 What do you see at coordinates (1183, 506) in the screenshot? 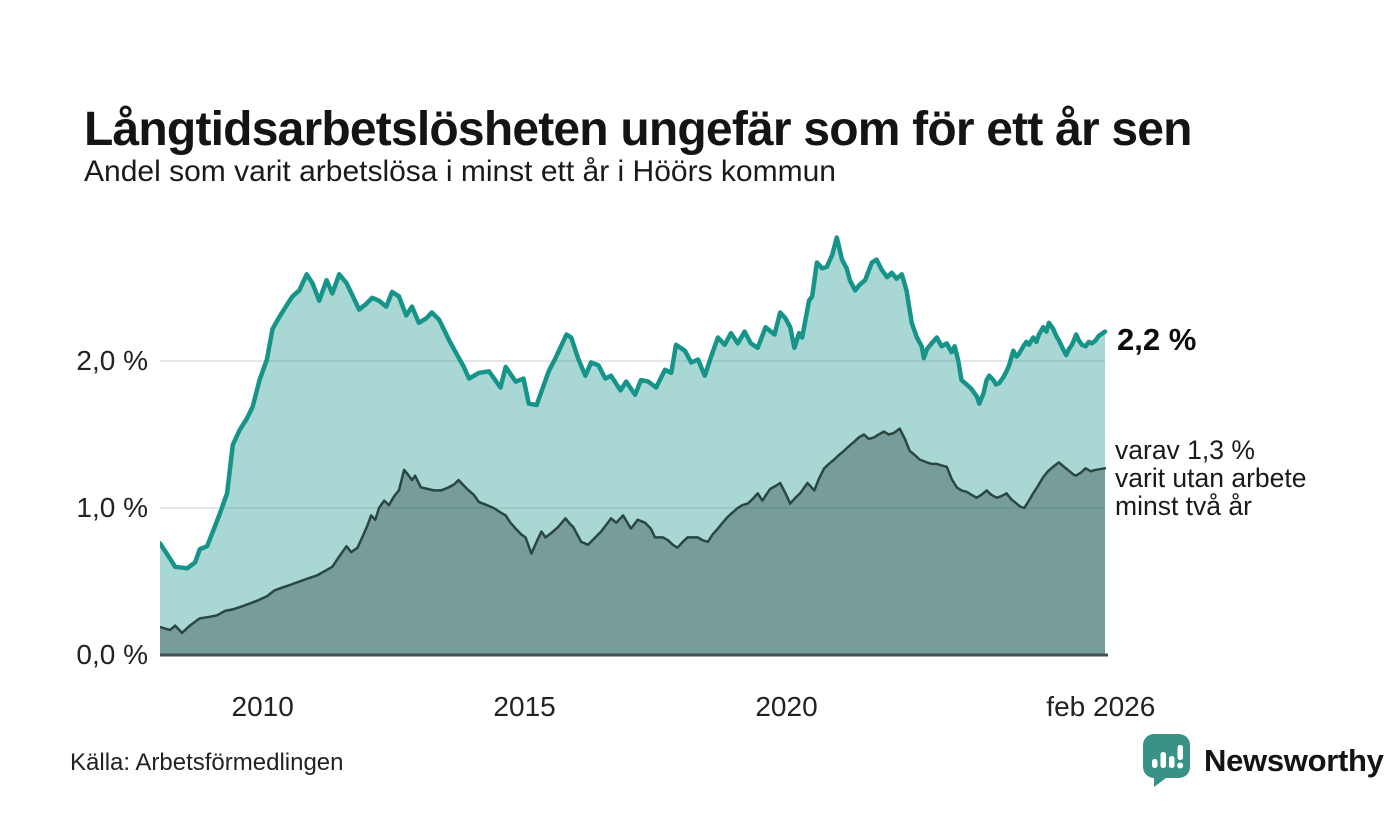
I see `annotation-line: minst två år` at bounding box center [1183, 506].